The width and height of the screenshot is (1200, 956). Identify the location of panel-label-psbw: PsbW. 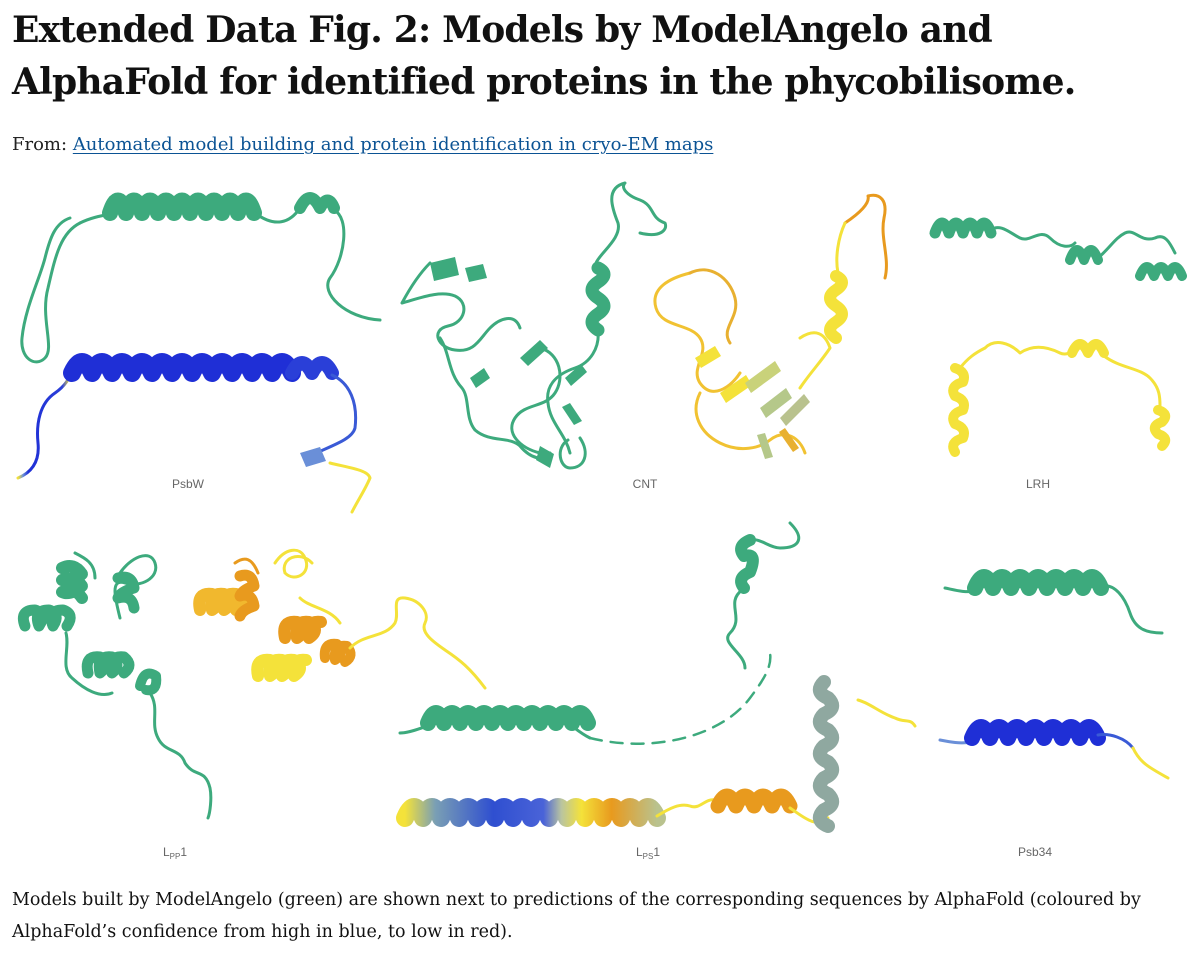
(188, 484).